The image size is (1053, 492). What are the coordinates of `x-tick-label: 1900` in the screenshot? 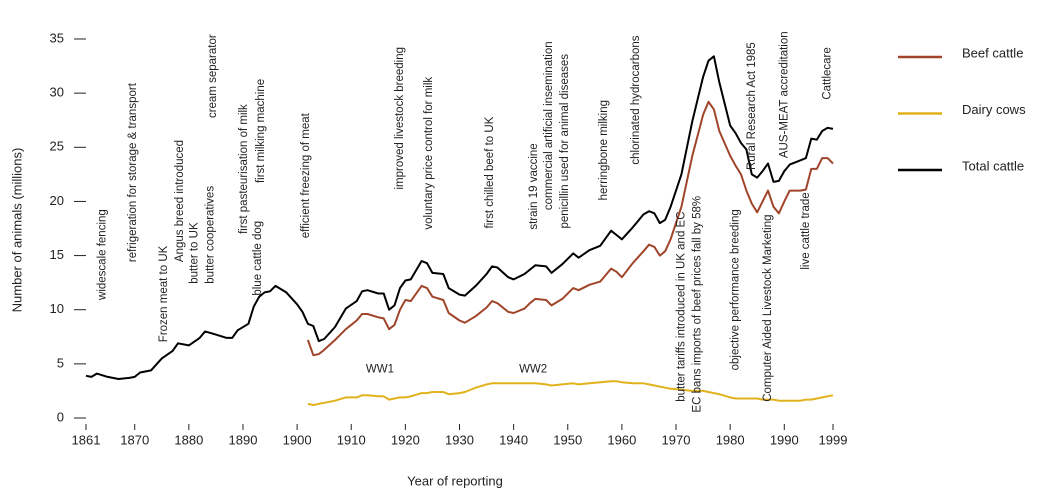 It's located at (297, 439).